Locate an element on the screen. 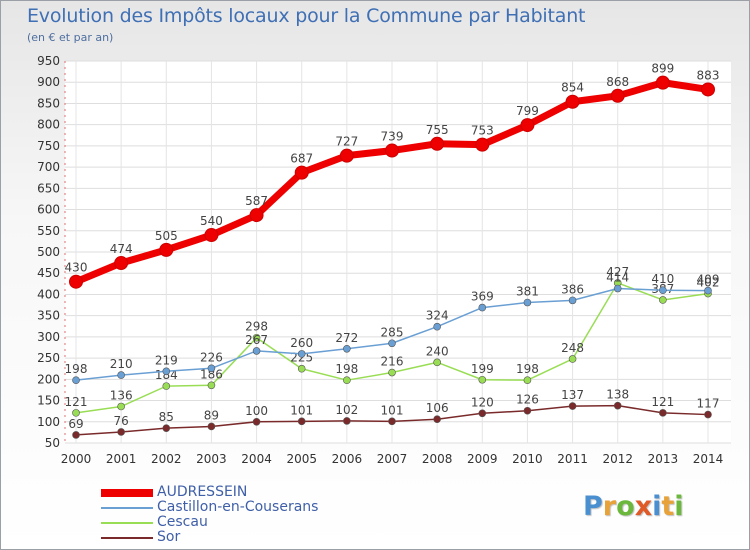  chart-subtitle: (en € et par an) is located at coordinates (70, 37).